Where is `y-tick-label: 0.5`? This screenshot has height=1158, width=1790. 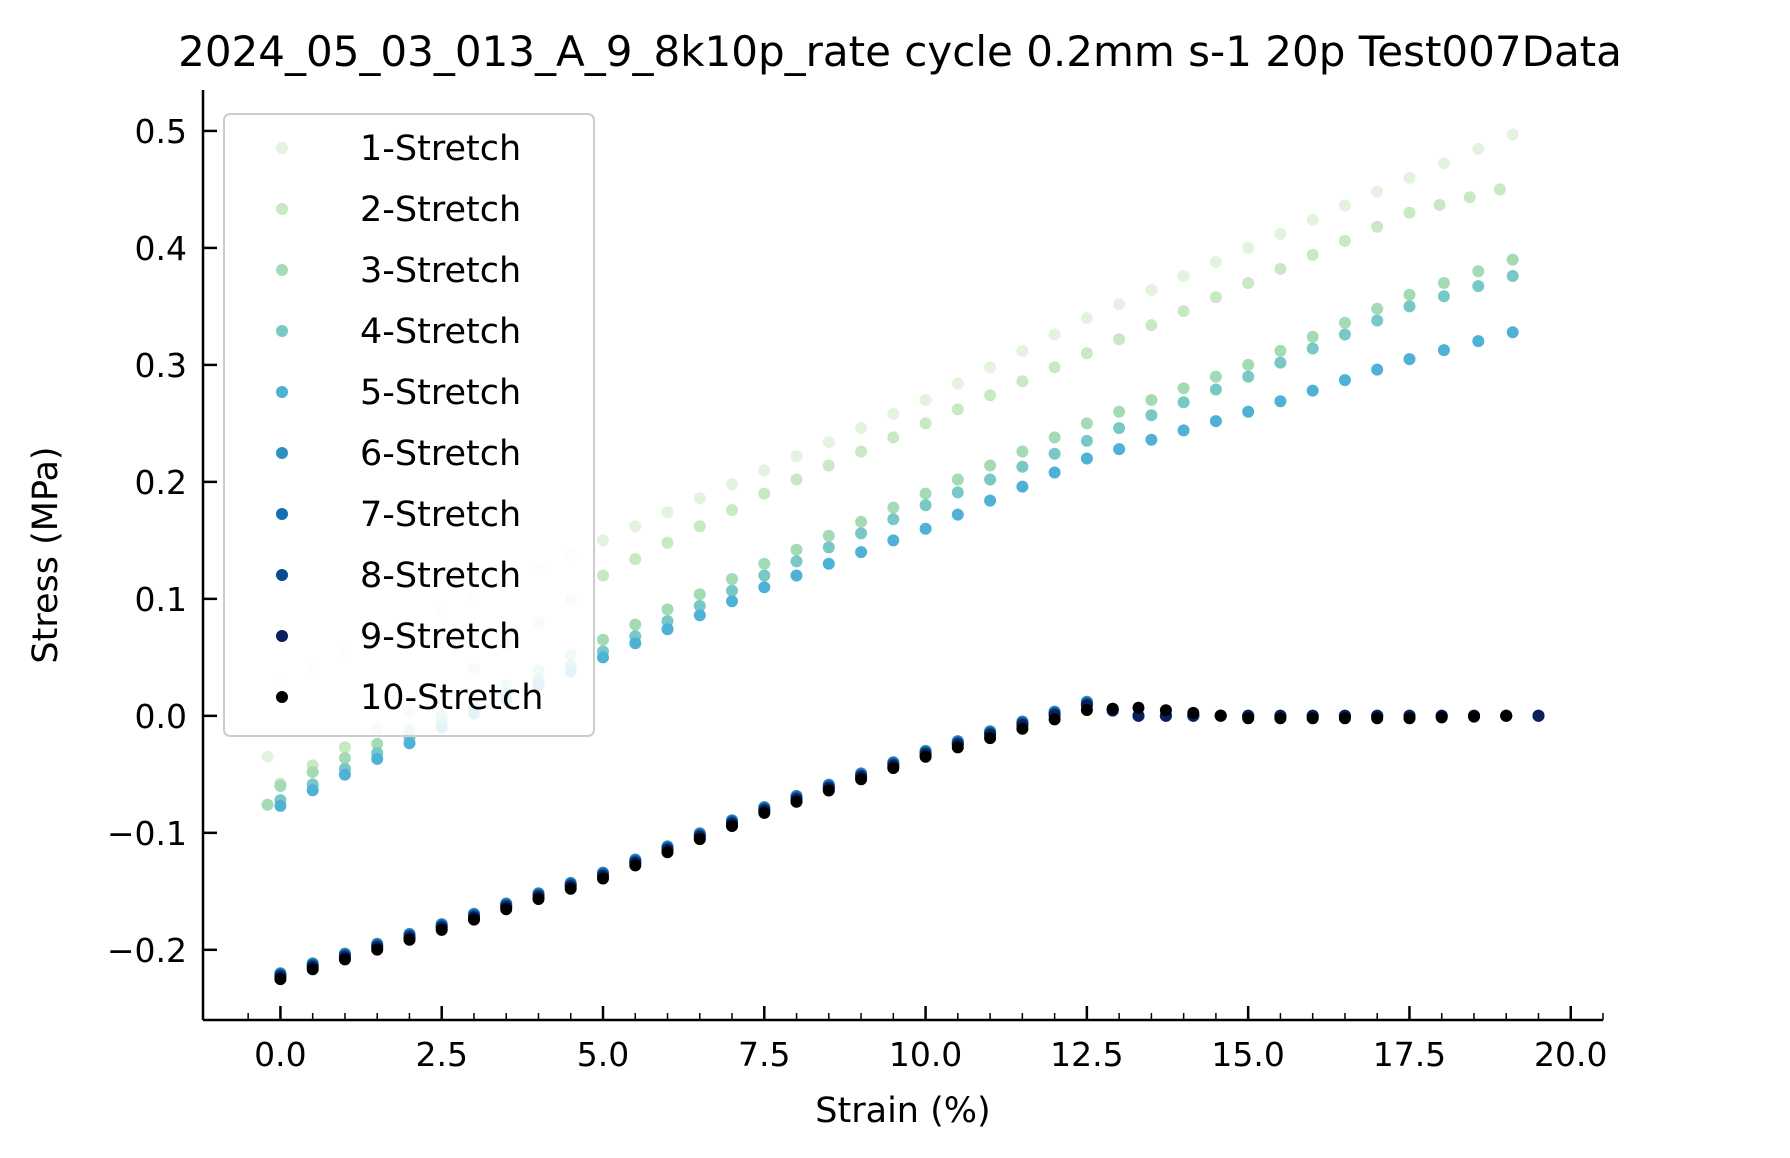
y-tick-label: 0.5 is located at coordinates (161, 131).